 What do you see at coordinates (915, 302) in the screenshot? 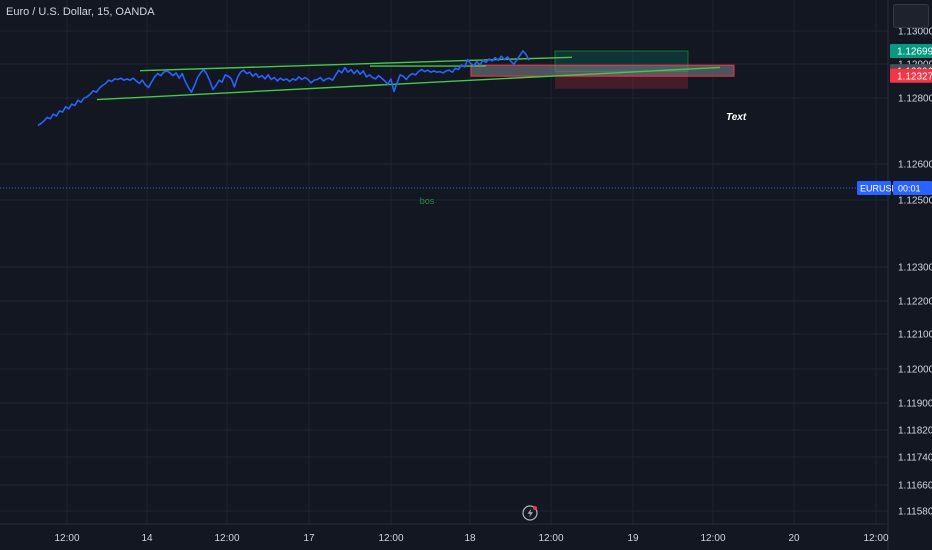
I see `y-tick-label: 1.12200` at bounding box center [915, 302].